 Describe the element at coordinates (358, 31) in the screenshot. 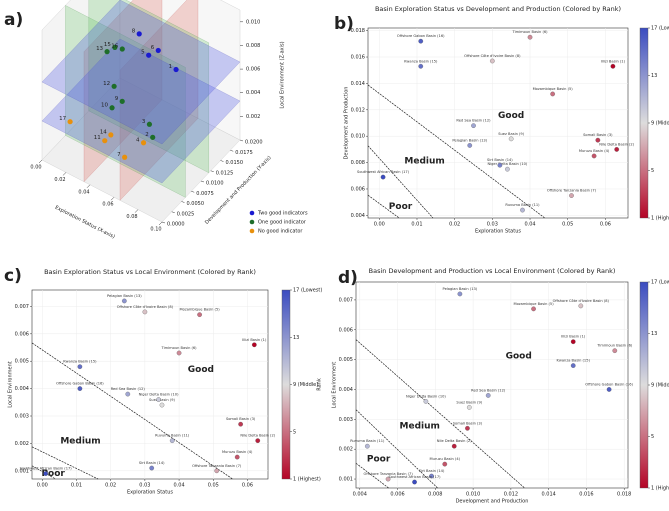

I see `y-tick-label: 0.018` at that location.